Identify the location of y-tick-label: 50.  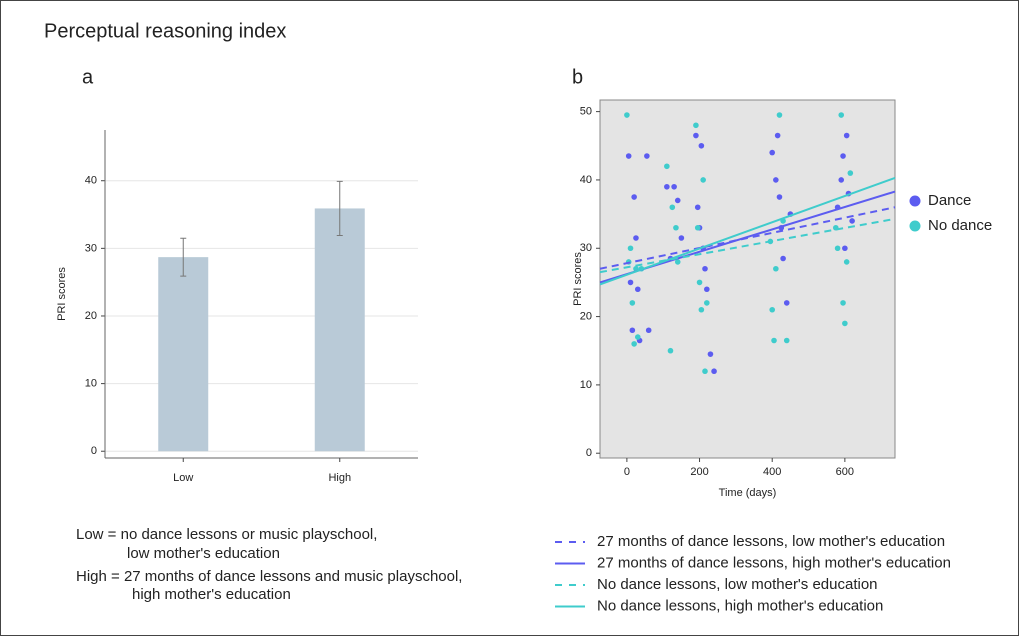
(586, 112).